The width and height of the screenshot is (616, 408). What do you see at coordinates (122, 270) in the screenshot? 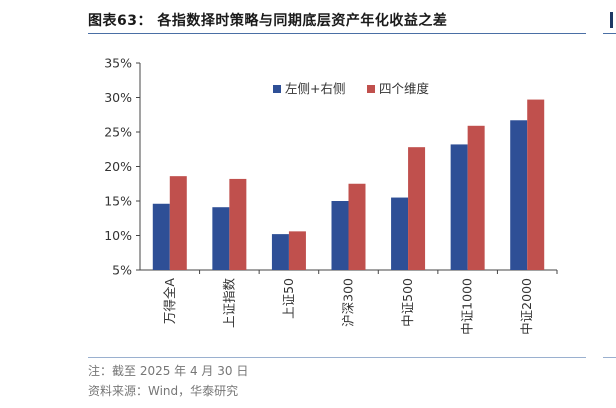
I see `y-tick-label: 5%` at bounding box center [122, 270].